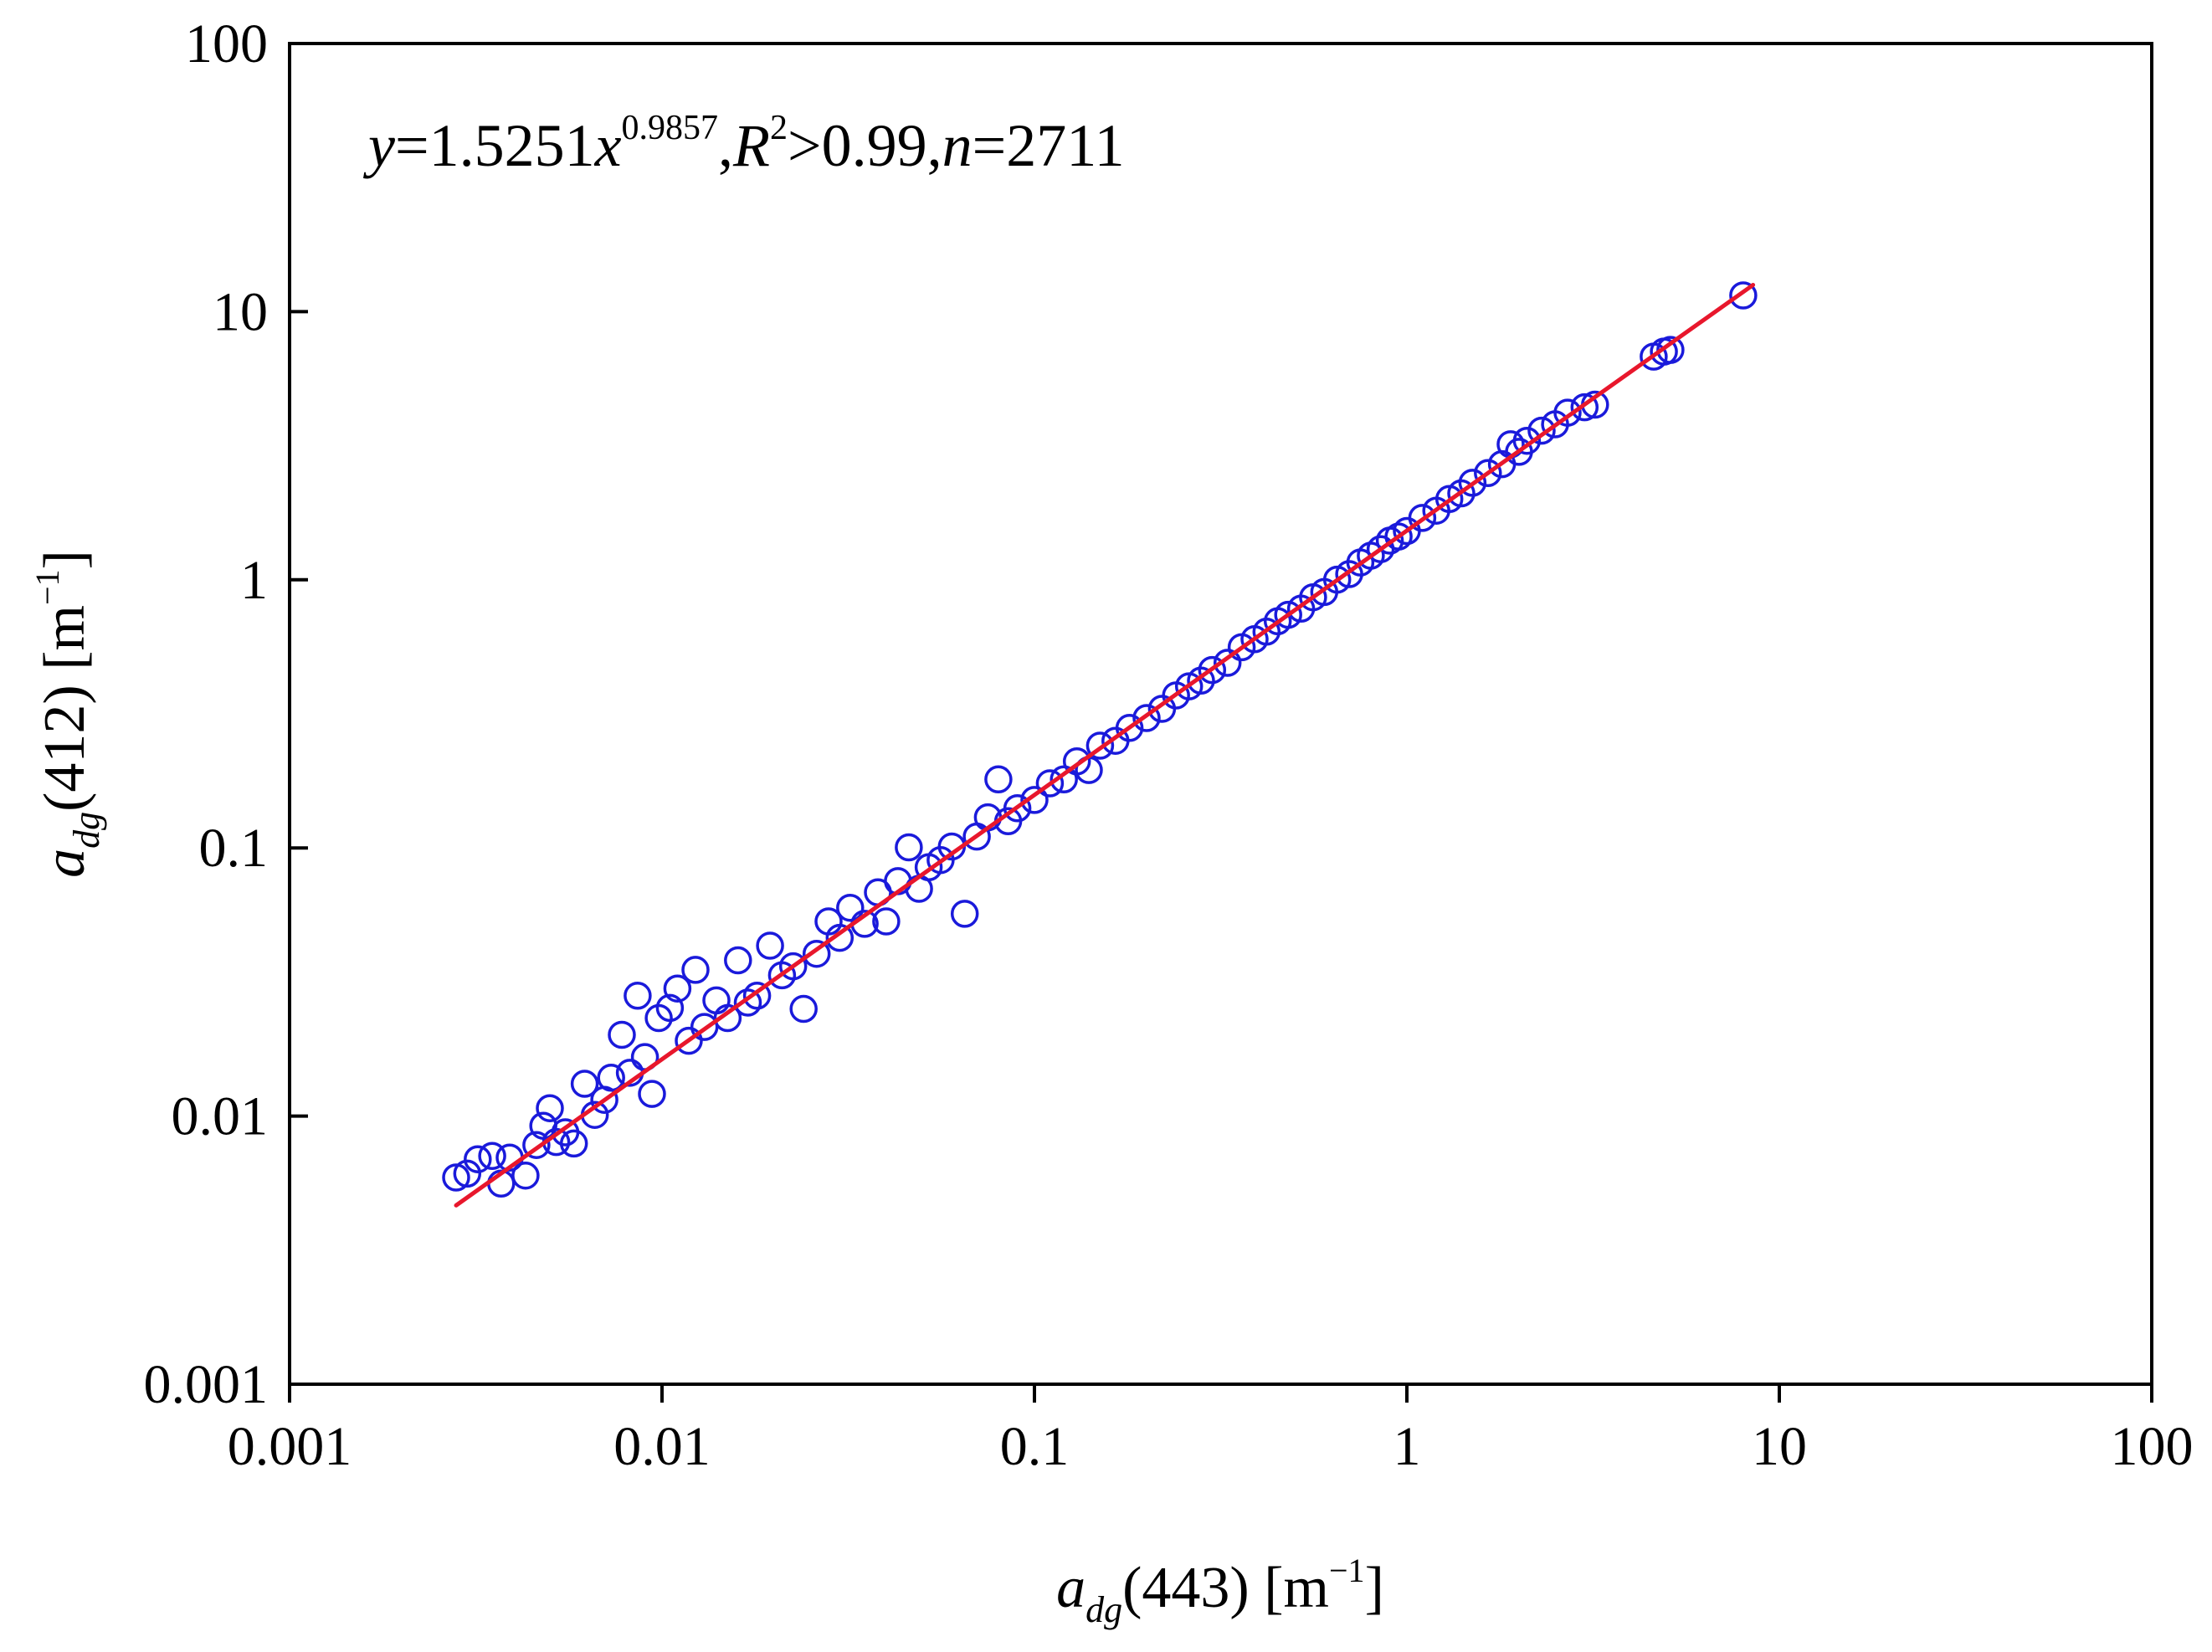 This screenshot has width=2212, height=1652. I want to click on annot-n-value: =2711, so click(1049, 145).